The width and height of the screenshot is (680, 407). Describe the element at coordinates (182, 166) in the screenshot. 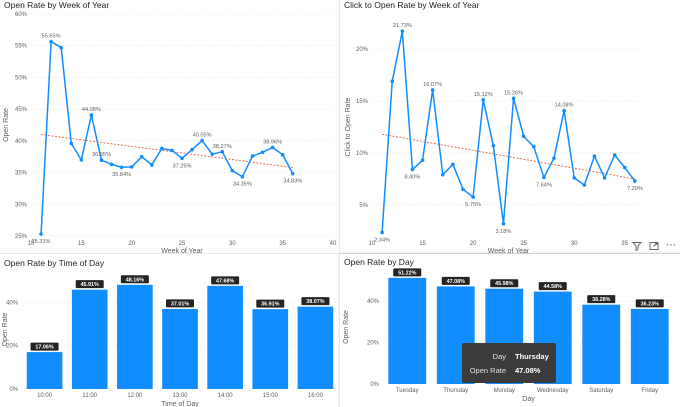

I see `data-label: 37.25%` at that location.